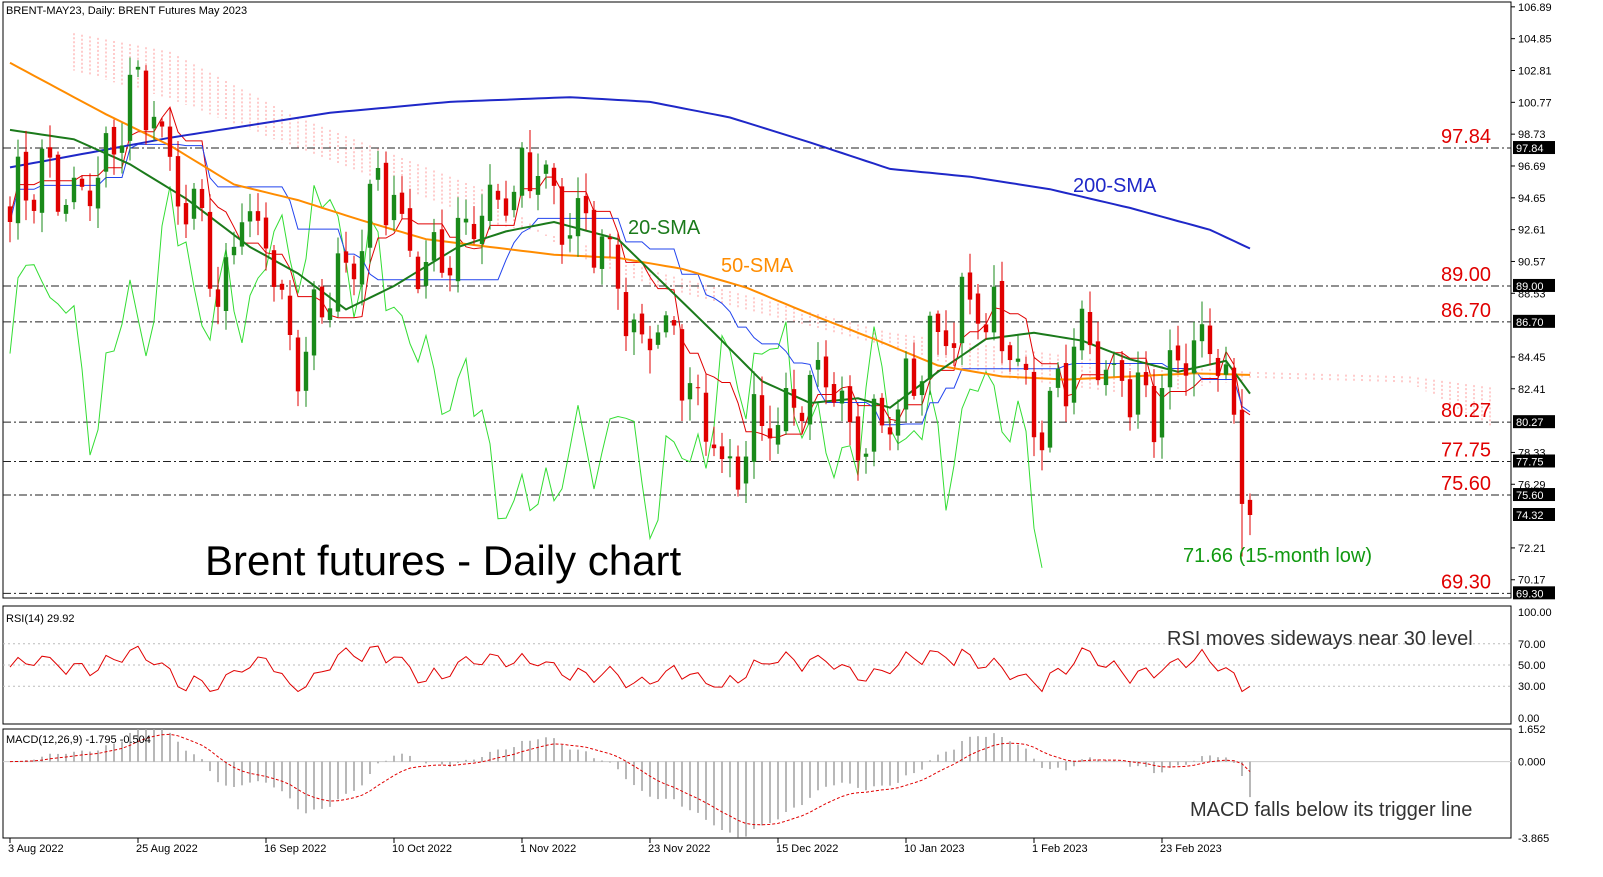 The image size is (1603, 877). Describe the element at coordinates (1532, 763) in the screenshot. I see `macd-tick-label: 0.000` at that location.